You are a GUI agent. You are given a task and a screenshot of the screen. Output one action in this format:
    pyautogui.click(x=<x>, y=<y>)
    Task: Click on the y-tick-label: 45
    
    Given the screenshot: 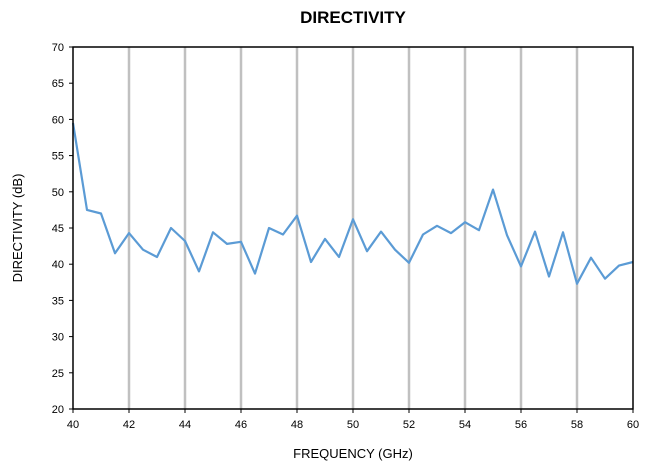 What is the action you would take?
    pyautogui.click(x=58, y=229)
    